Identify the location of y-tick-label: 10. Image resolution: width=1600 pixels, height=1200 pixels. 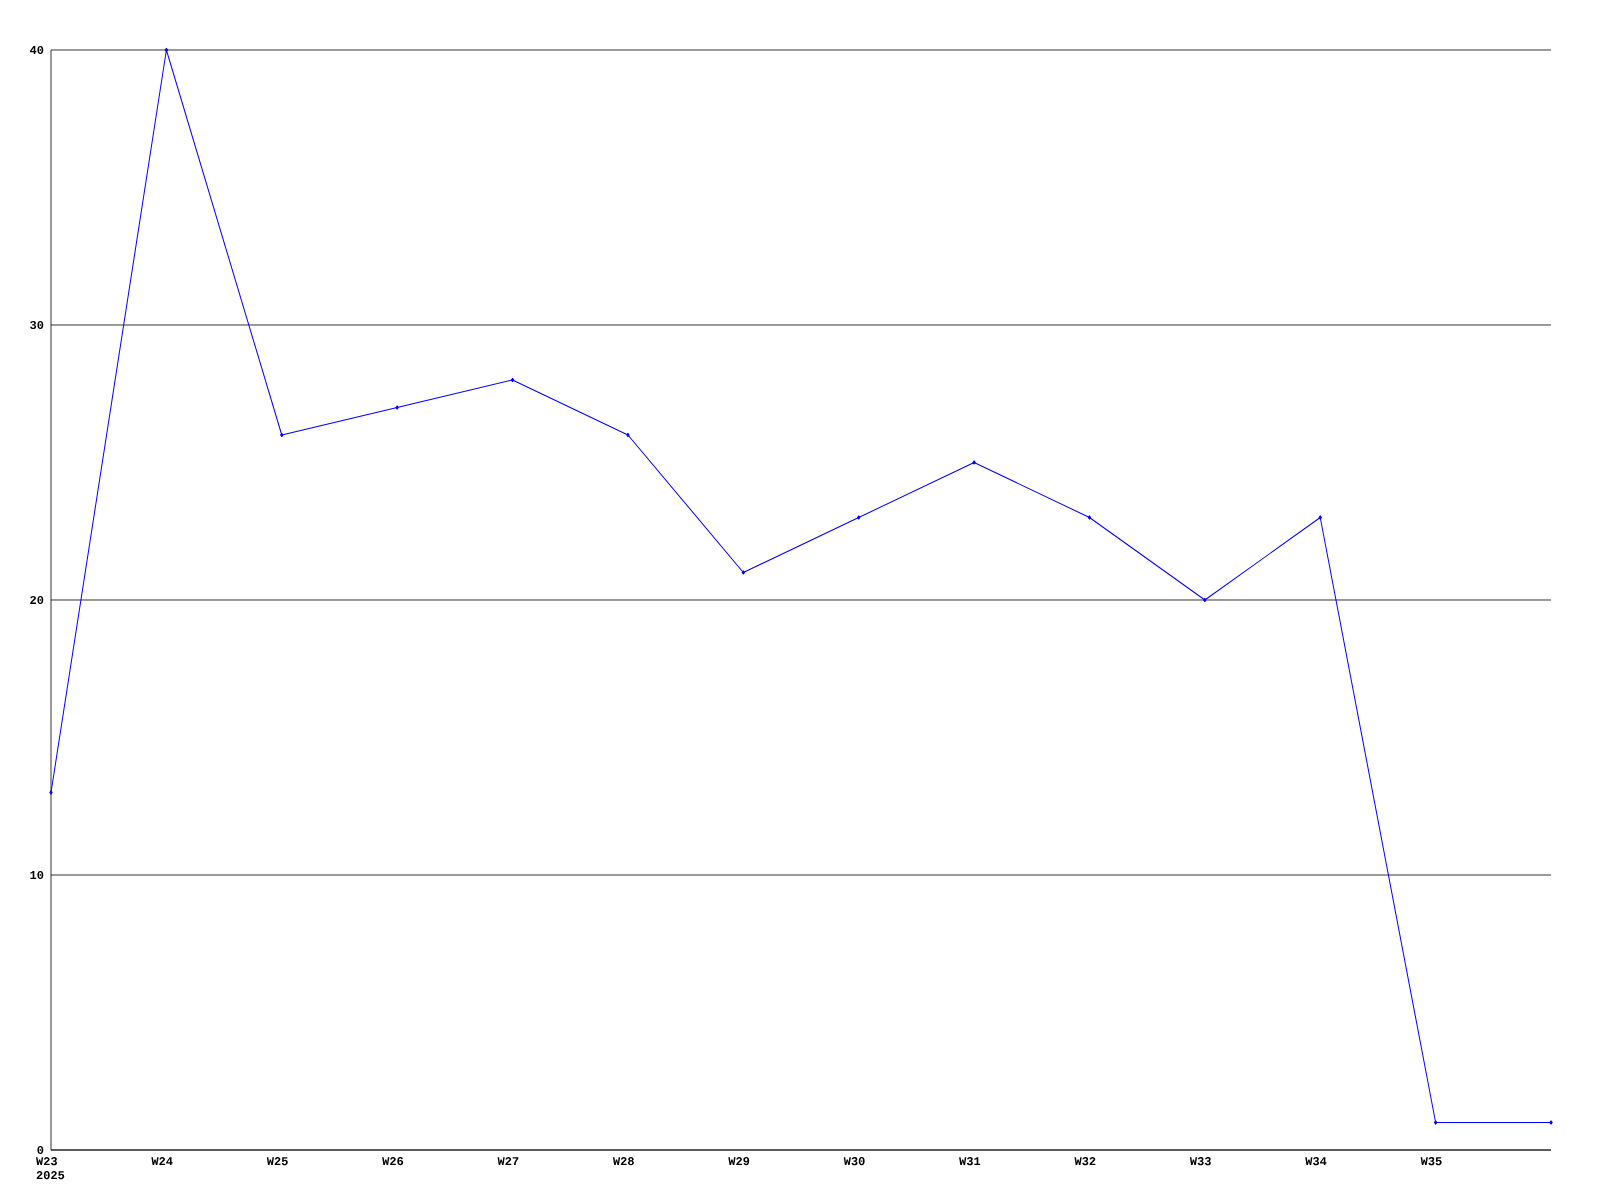
(37, 875).